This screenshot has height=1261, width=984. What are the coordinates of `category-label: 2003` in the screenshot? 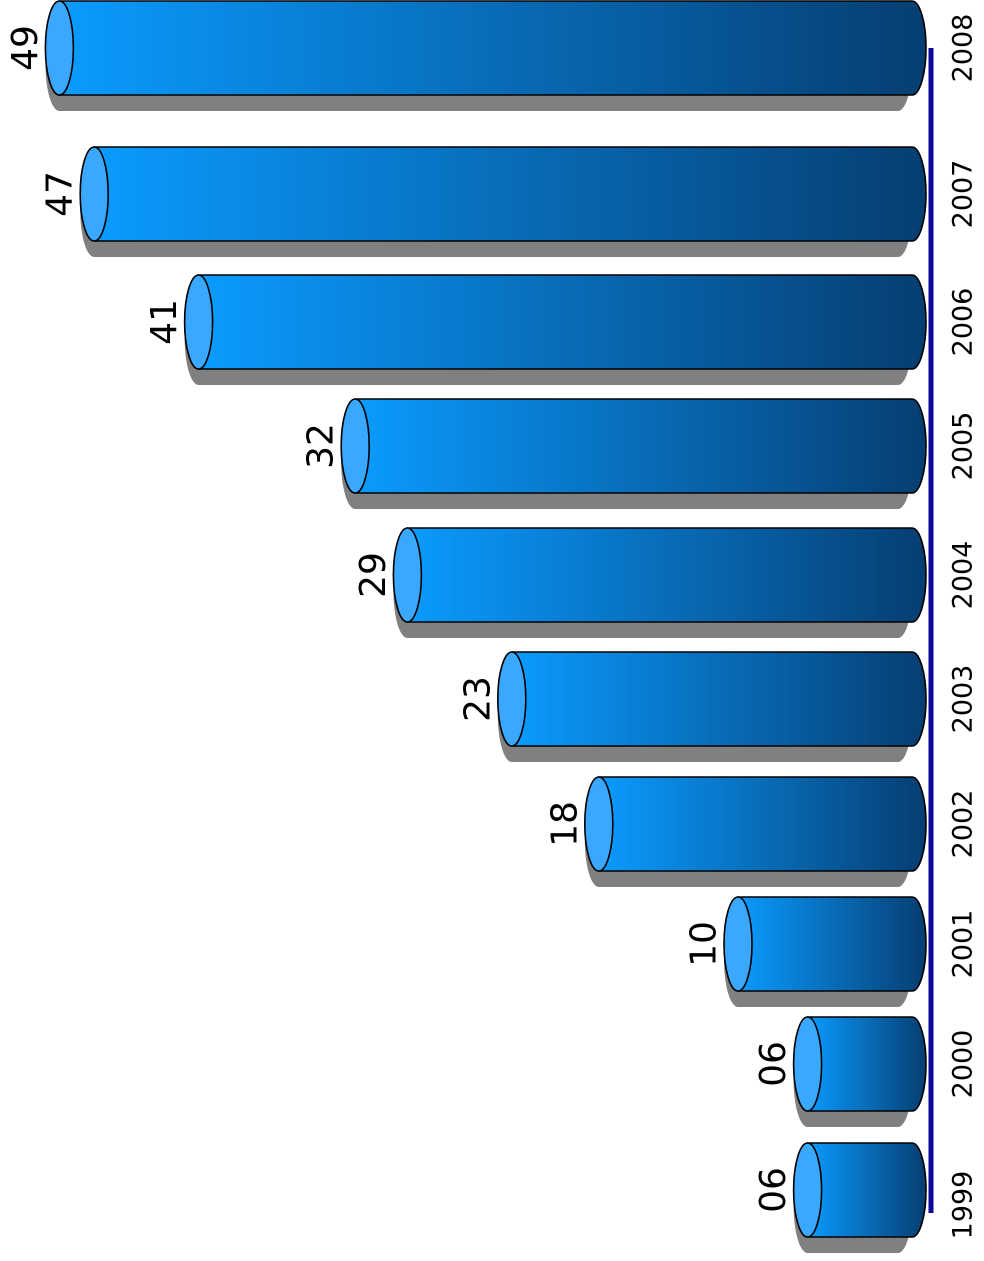 It's located at (963, 699).